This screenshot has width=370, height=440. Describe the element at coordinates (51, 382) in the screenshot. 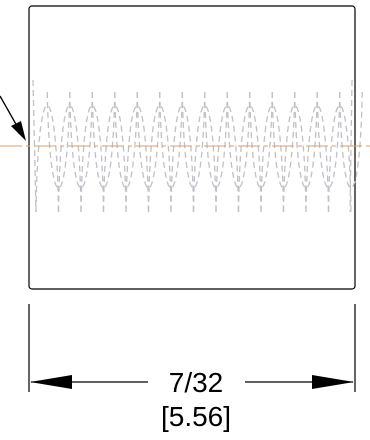

I see `dimension-arrowhead-left` at that location.